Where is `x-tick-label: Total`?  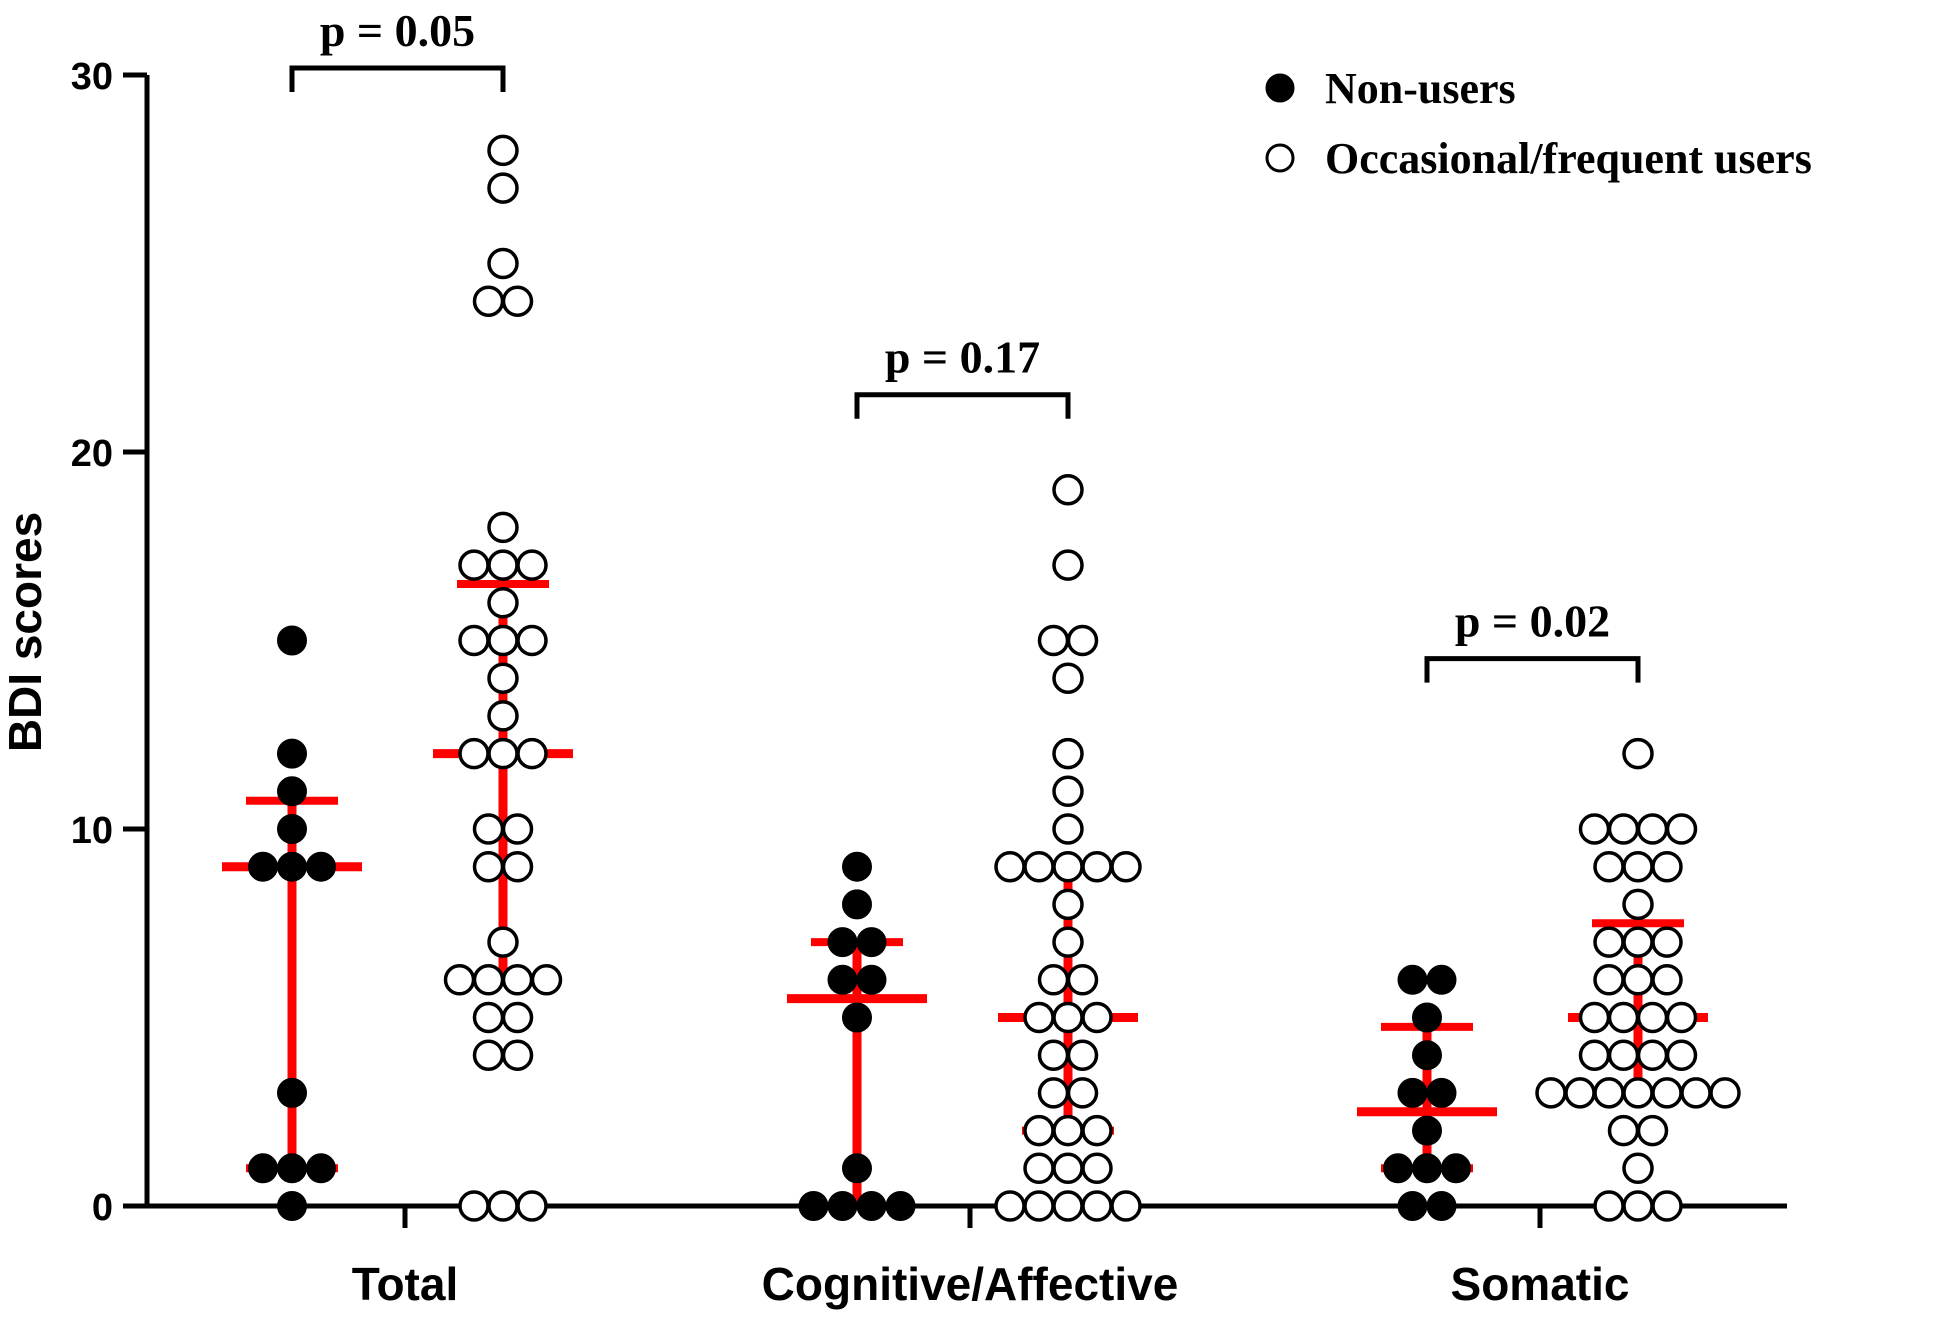
x-tick-label: Total is located at coordinates (405, 1284).